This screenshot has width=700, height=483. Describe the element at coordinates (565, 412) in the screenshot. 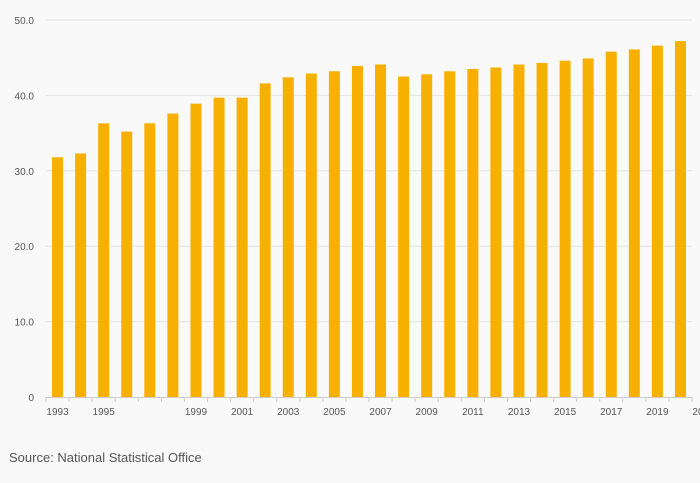

I see `x-tick-label: 2015` at that location.